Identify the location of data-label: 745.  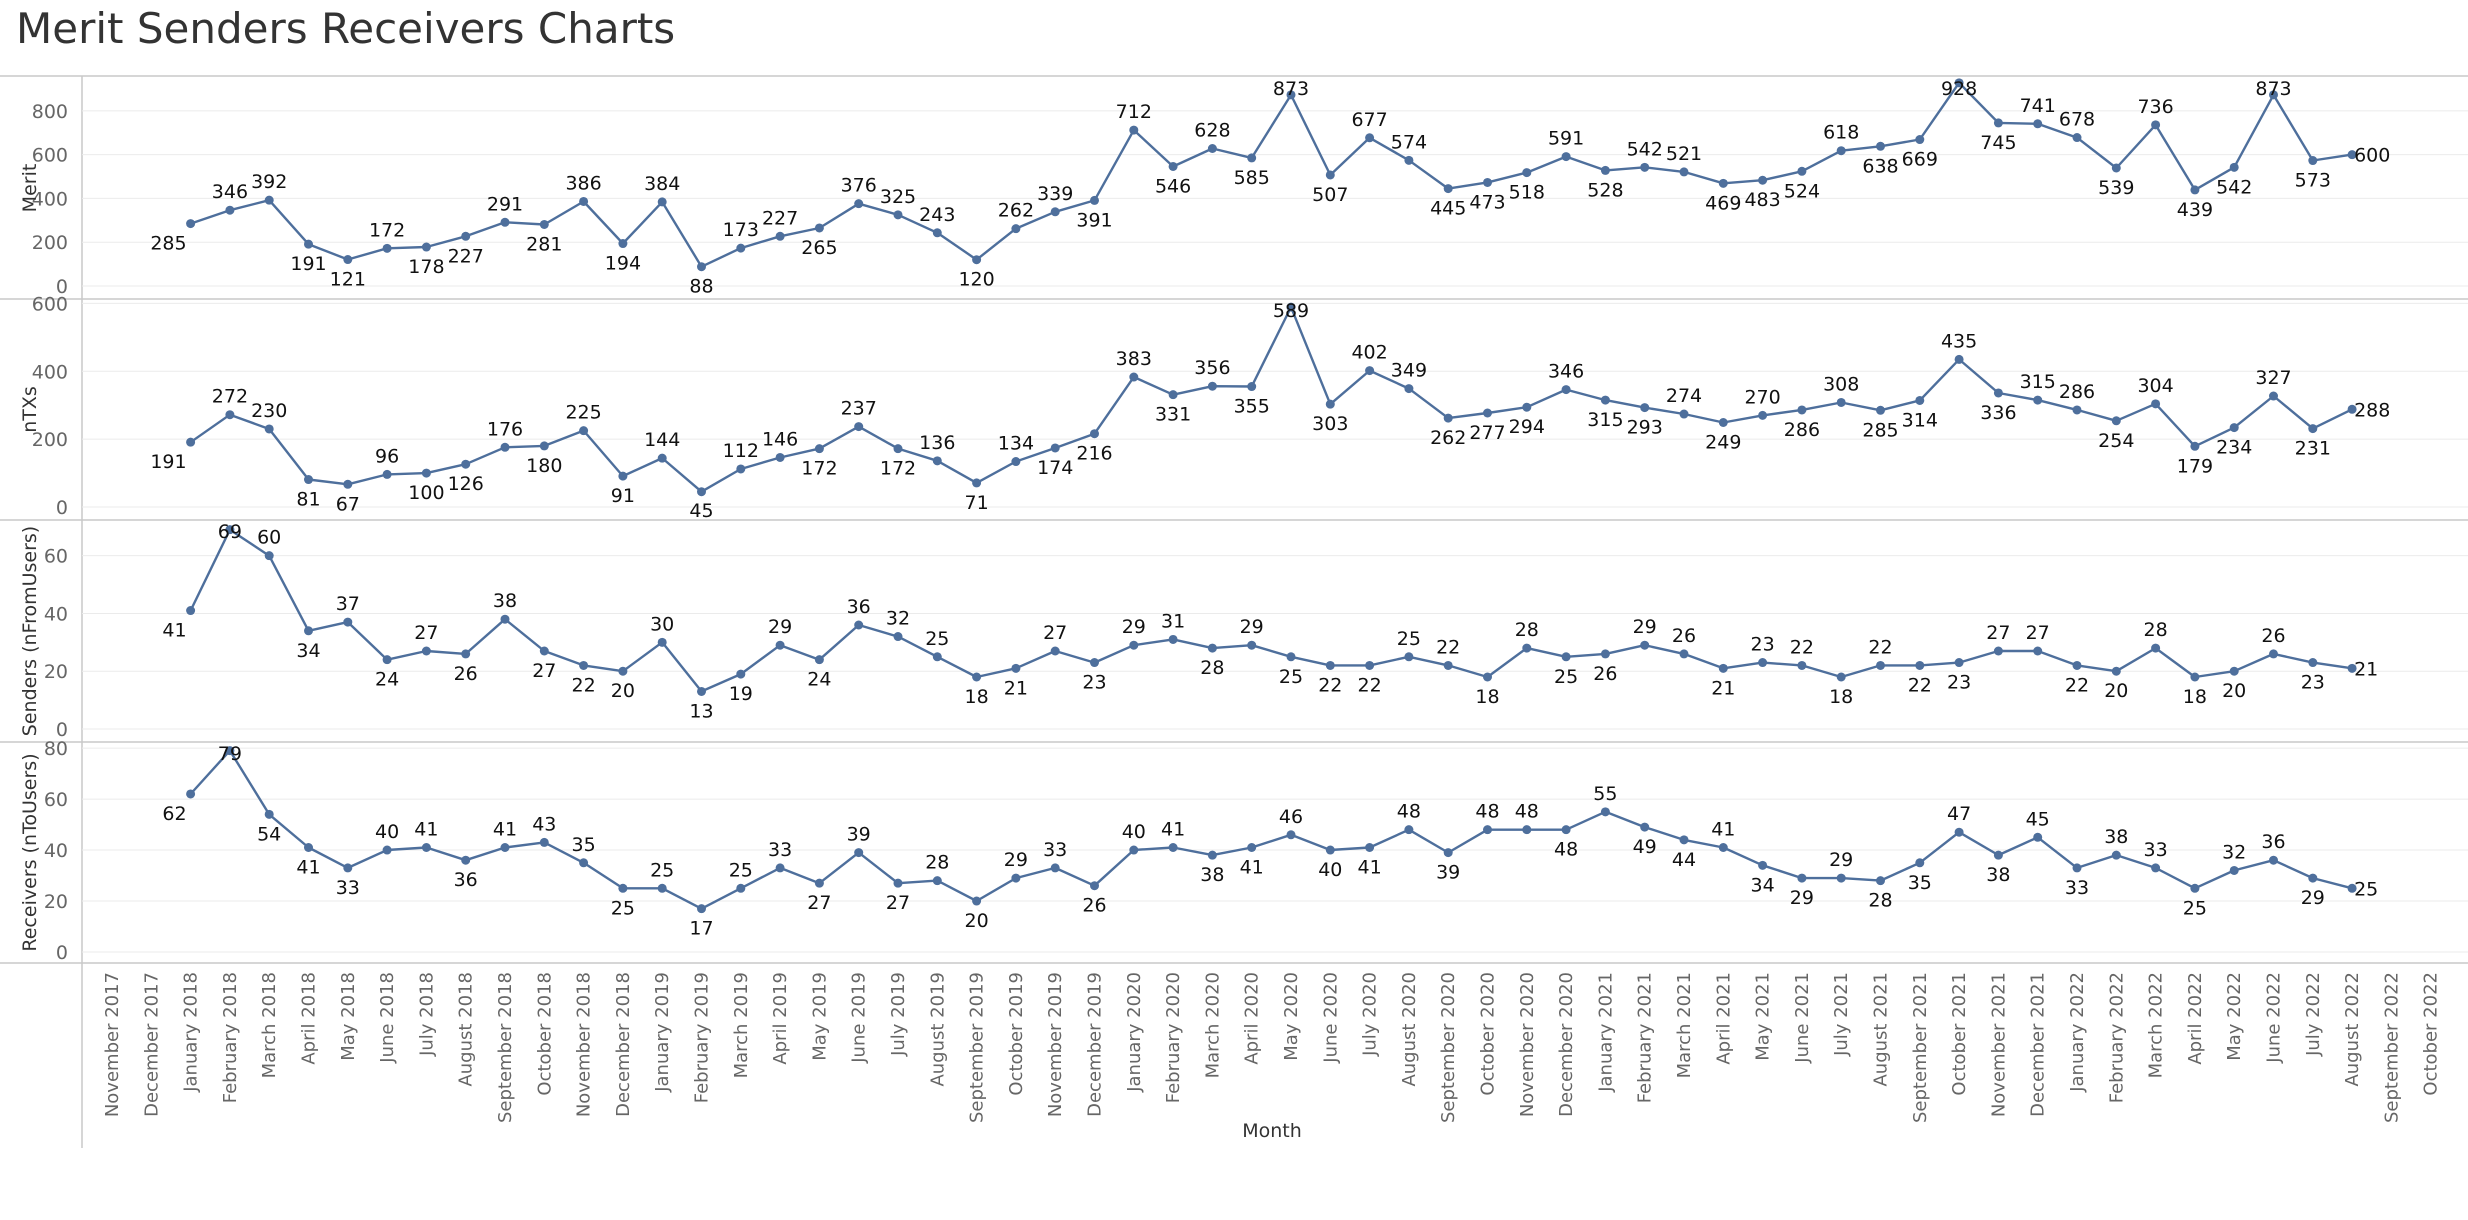
(1998, 143).